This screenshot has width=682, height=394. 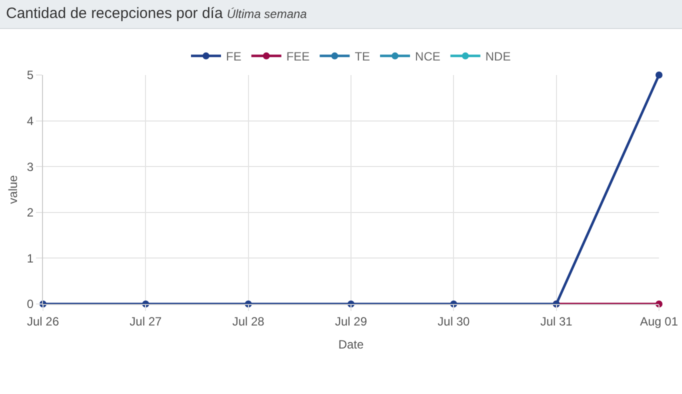 I want to click on chart-title: Cantidad de recepciones por día, so click(x=114, y=13).